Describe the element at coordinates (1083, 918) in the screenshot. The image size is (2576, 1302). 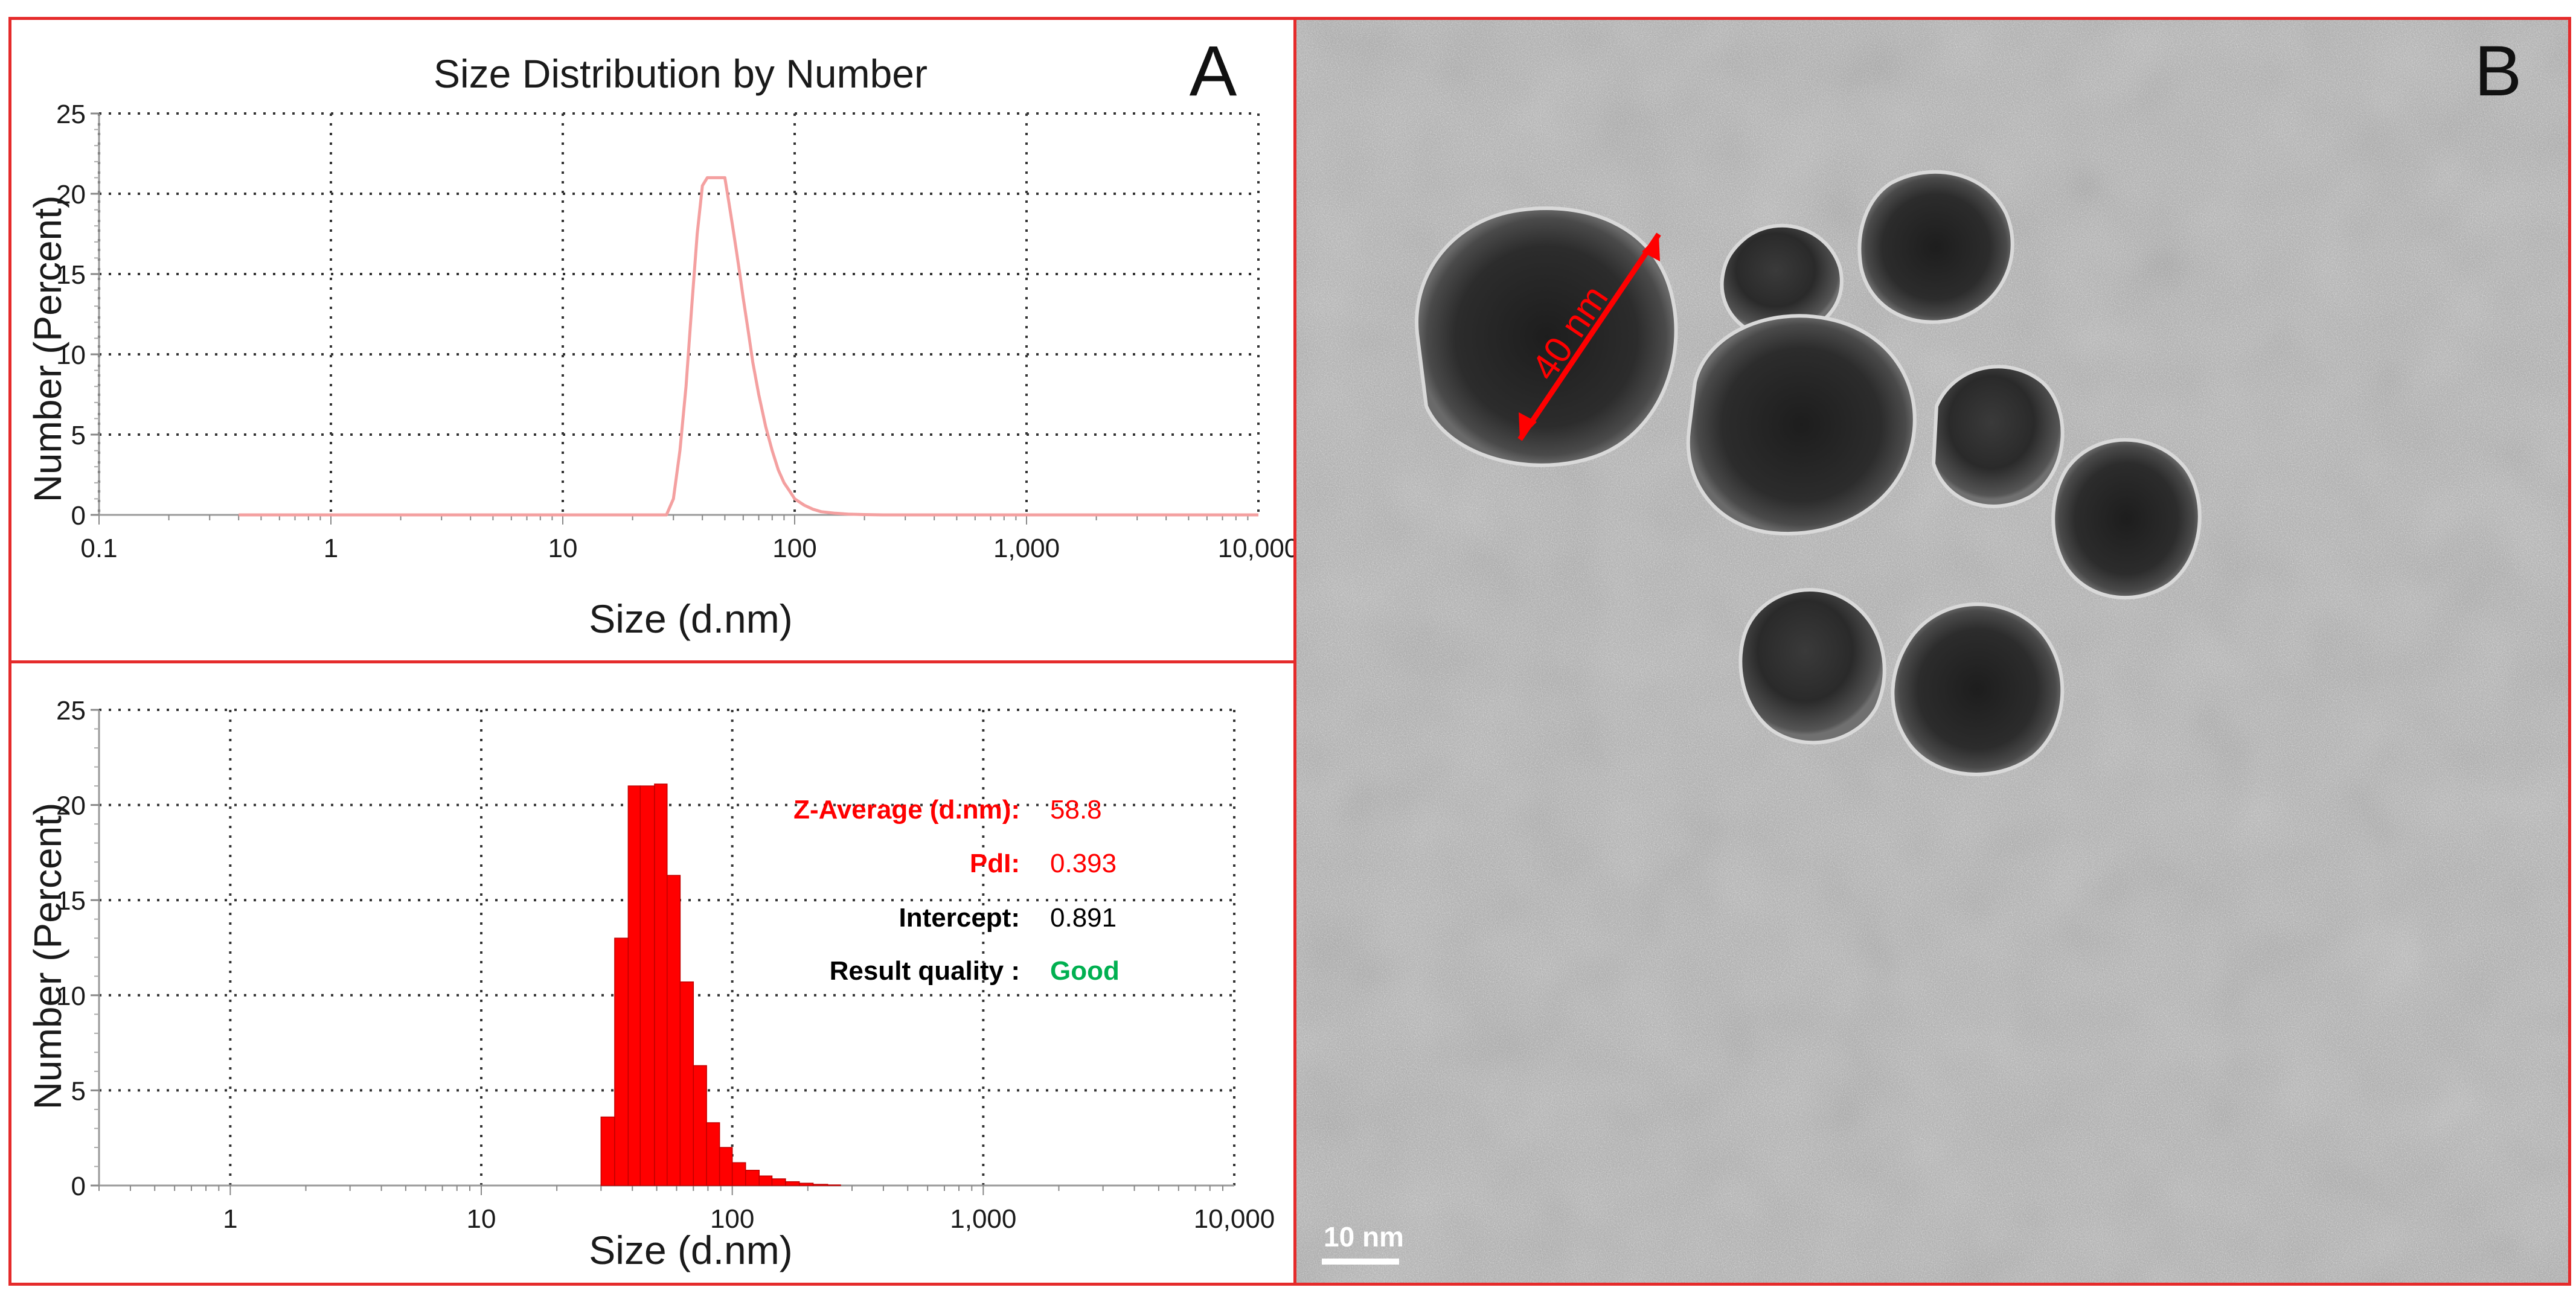
I see `annotation-value: 0.891` at that location.